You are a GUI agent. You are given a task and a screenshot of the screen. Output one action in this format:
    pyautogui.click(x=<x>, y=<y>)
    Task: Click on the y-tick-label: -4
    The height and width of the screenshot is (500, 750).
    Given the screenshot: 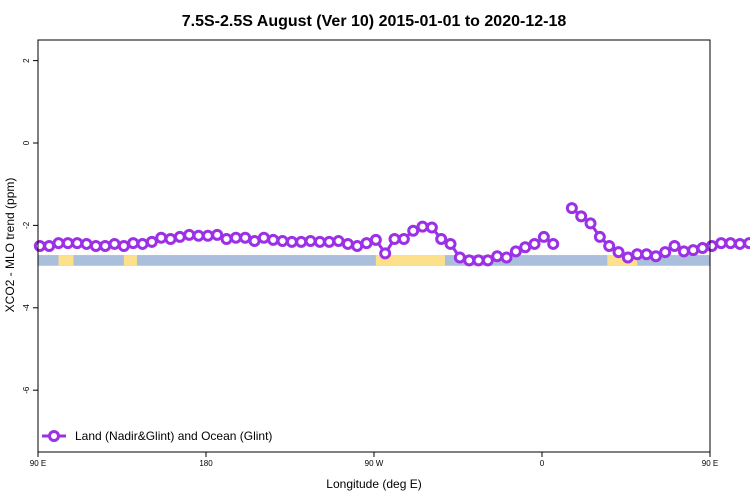 What is the action you would take?
    pyautogui.click(x=26, y=308)
    